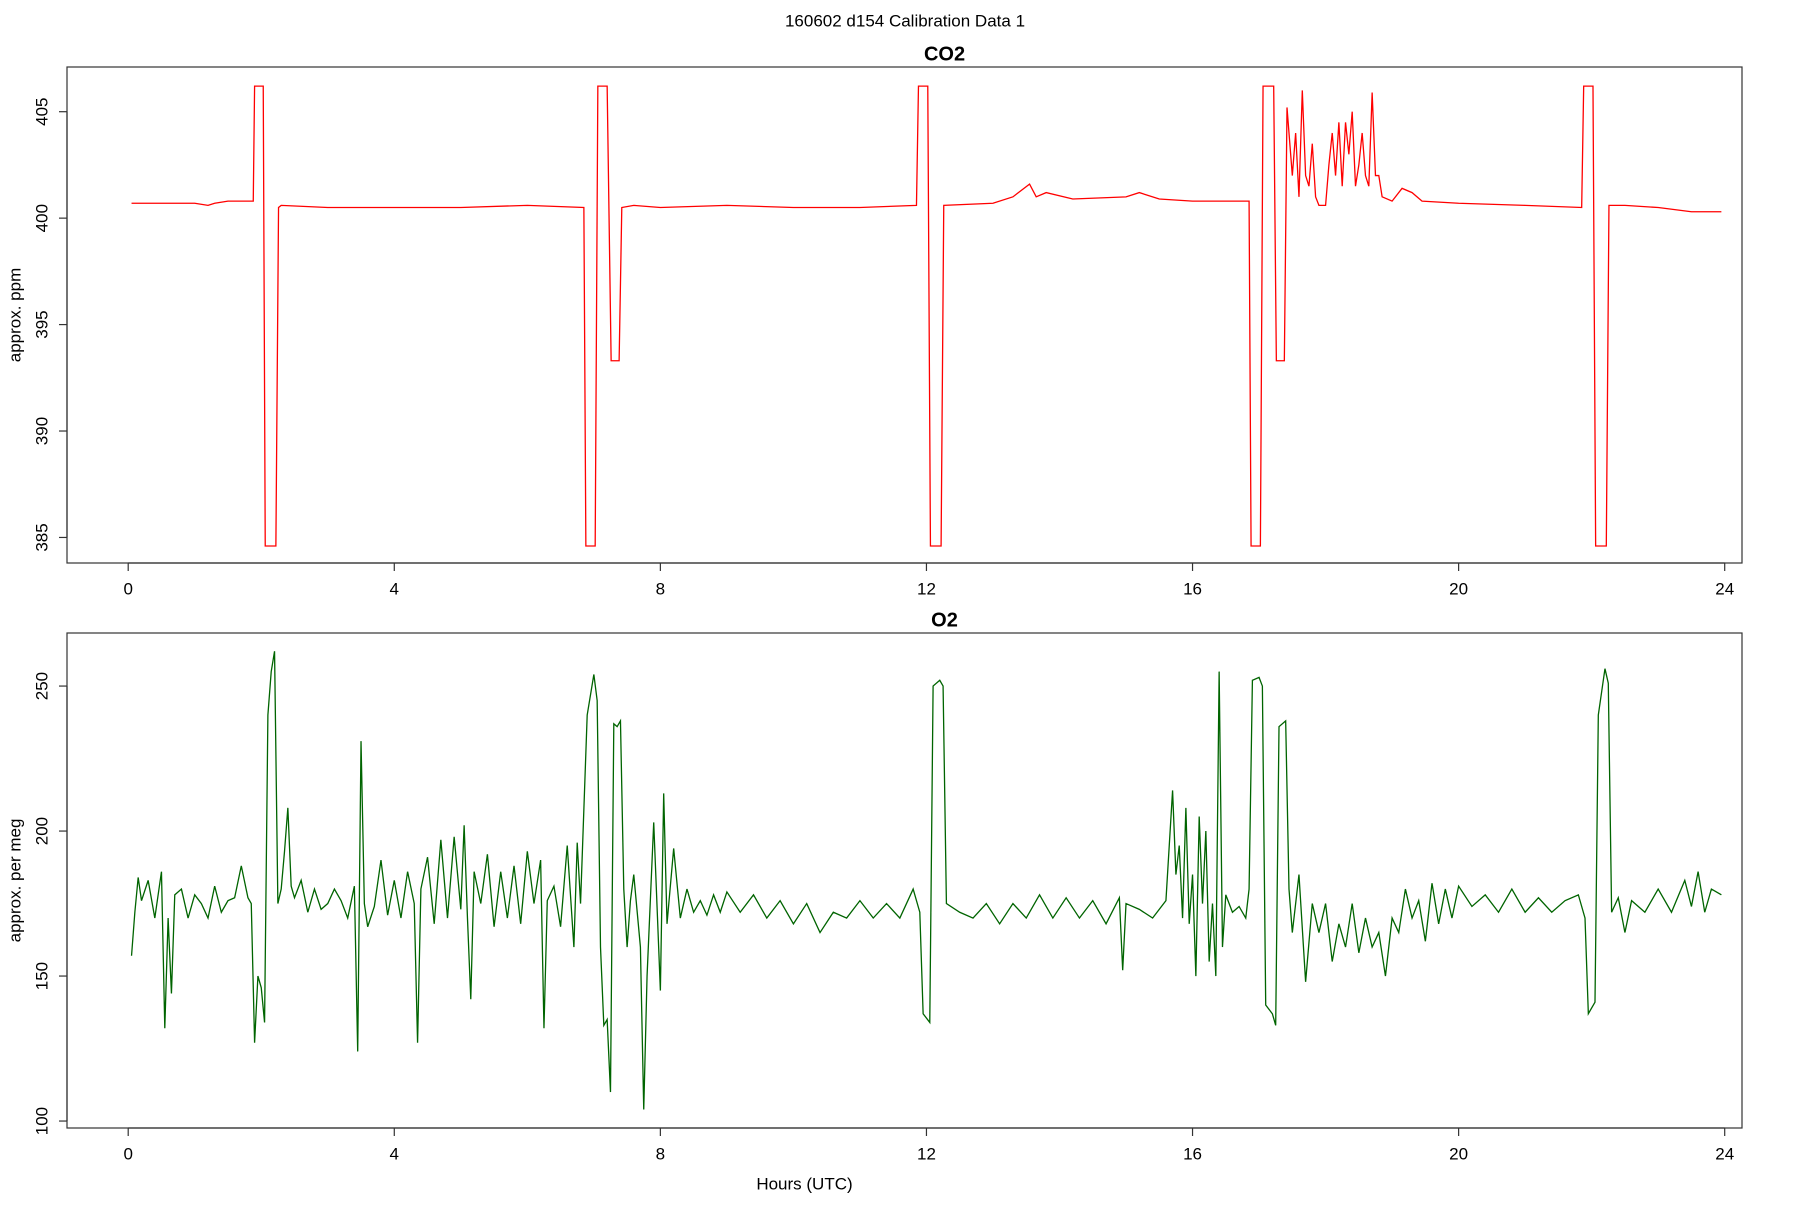 This screenshot has width=1800, height=1205. What do you see at coordinates (41, 537) in the screenshot?
I see `y-tick-label: 385` at bounding box center [41, 537].